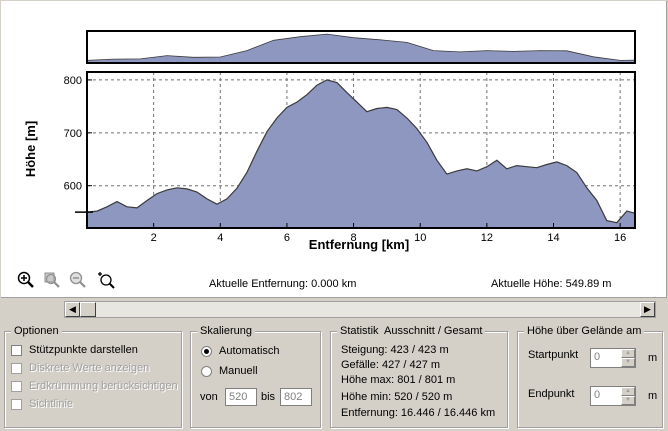 This screenshot has width=668, height=431. What do you see at coordinates (209, 397) in the screenshot?
I see `von-label: von` at bounding box center [209, 397].